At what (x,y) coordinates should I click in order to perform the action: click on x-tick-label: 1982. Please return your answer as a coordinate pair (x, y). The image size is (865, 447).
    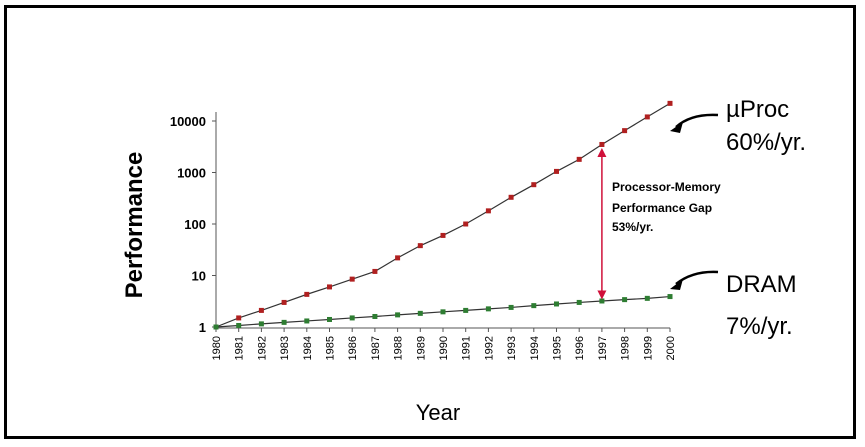
    Looking at the image, I should click on (262, 348).